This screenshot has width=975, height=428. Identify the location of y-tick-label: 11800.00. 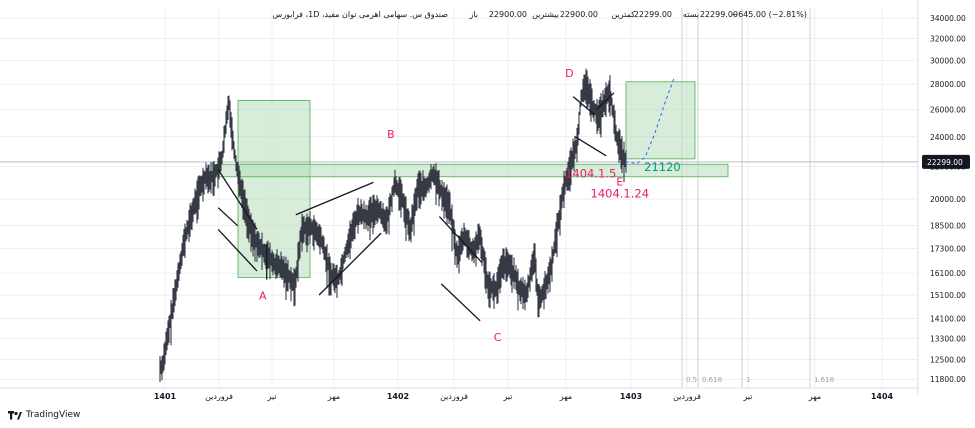
(948, 379).